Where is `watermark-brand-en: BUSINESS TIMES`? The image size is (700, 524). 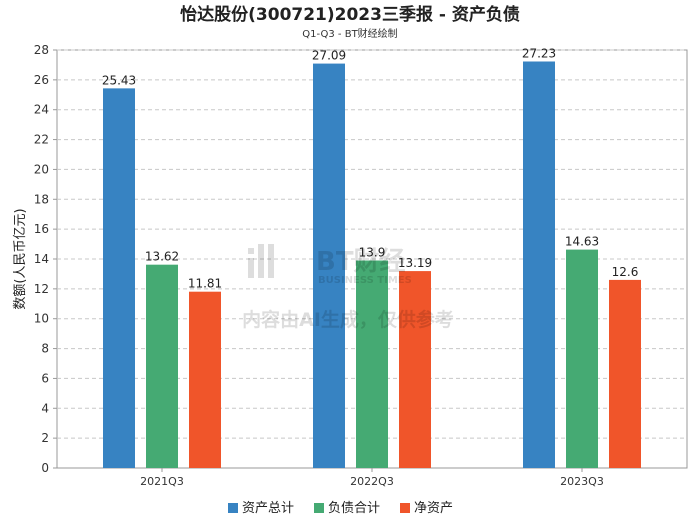
watermark-brand-en: BUSINESS TIMES is located at coordinates (365, 280).